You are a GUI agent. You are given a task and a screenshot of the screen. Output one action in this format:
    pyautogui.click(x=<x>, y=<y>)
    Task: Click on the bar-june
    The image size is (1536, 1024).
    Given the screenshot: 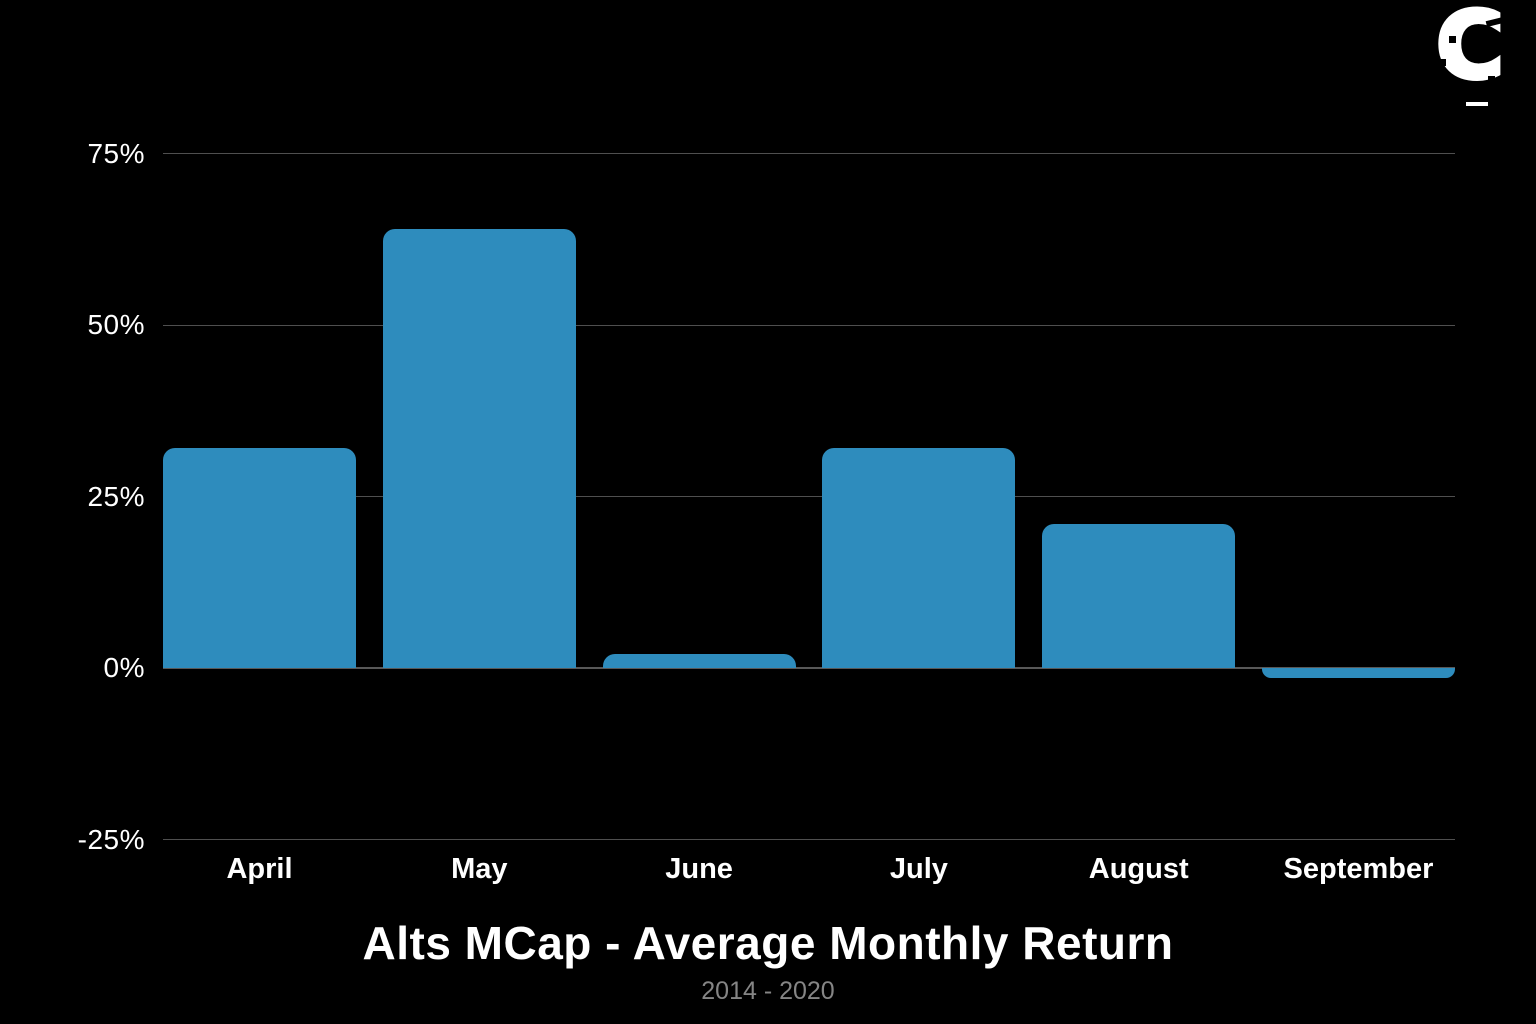 What is the action you would take?
    pyautogui.click(x=699, y=661)
    